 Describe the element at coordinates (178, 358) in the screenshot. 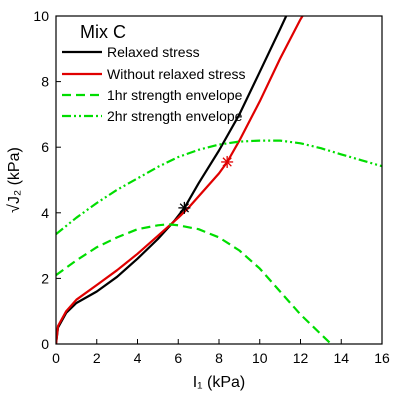

I see `x-tick-label: 6` at that location.